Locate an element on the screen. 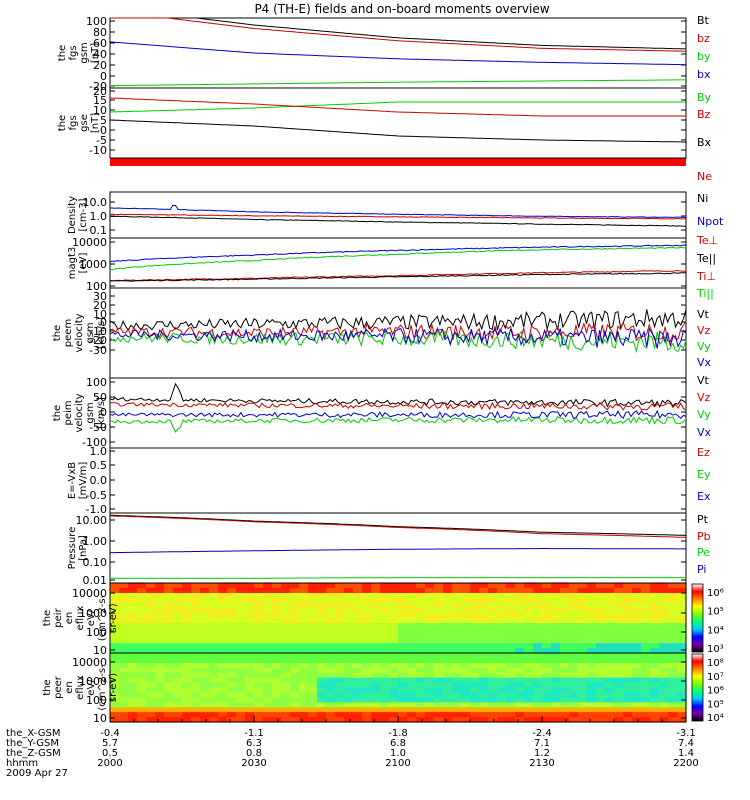  colorbar-label: 10⁵ is located at coordinates (715, 704).